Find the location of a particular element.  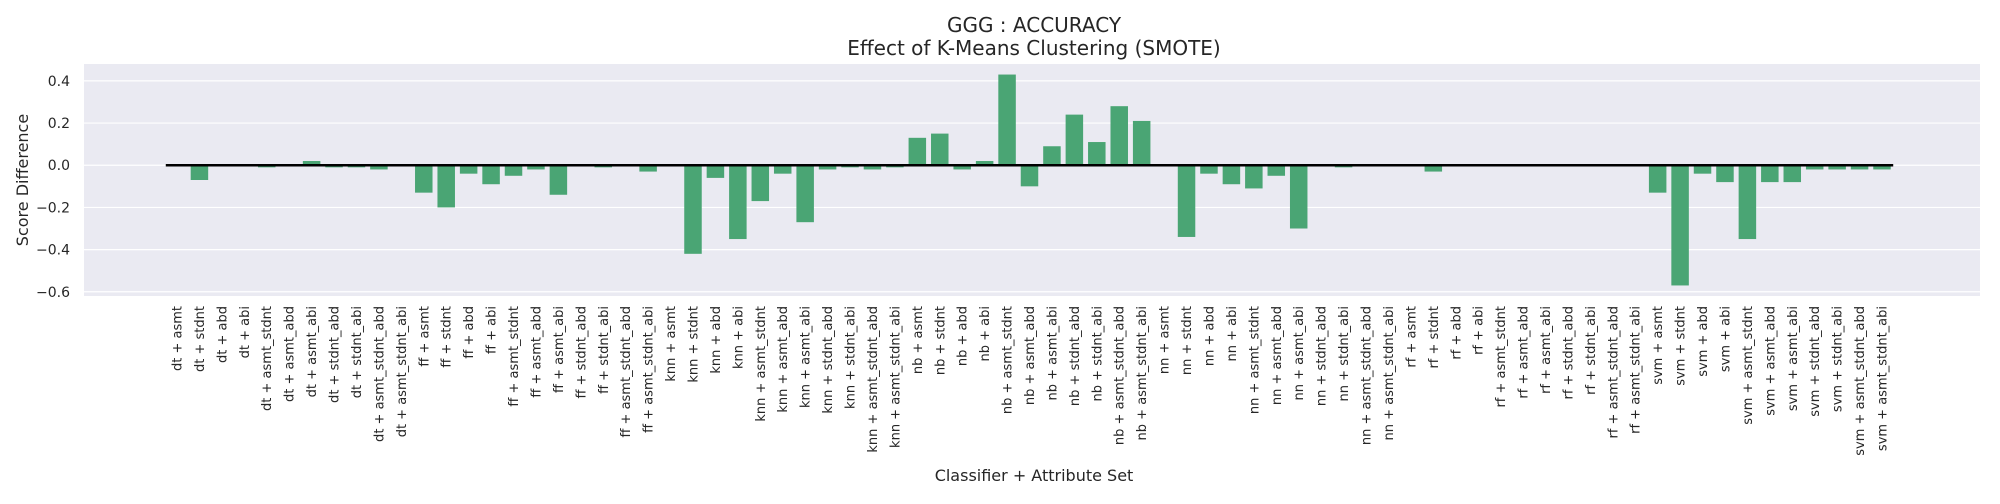

x-tick-label: nb + asmt_stdnt_abi is located at coordinates (1142, 373).